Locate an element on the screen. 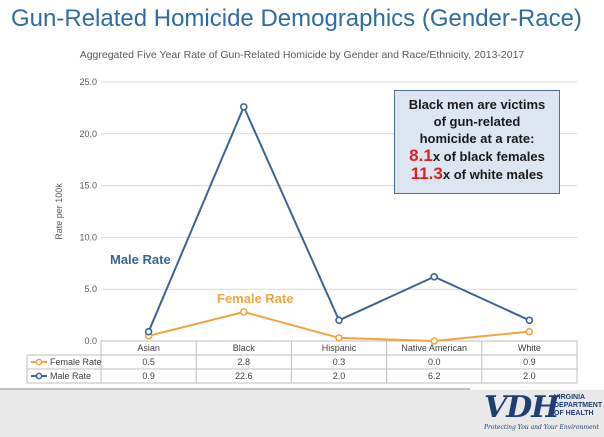  y-axis-label: Rate per 100k is located at coordinates (59, 211).